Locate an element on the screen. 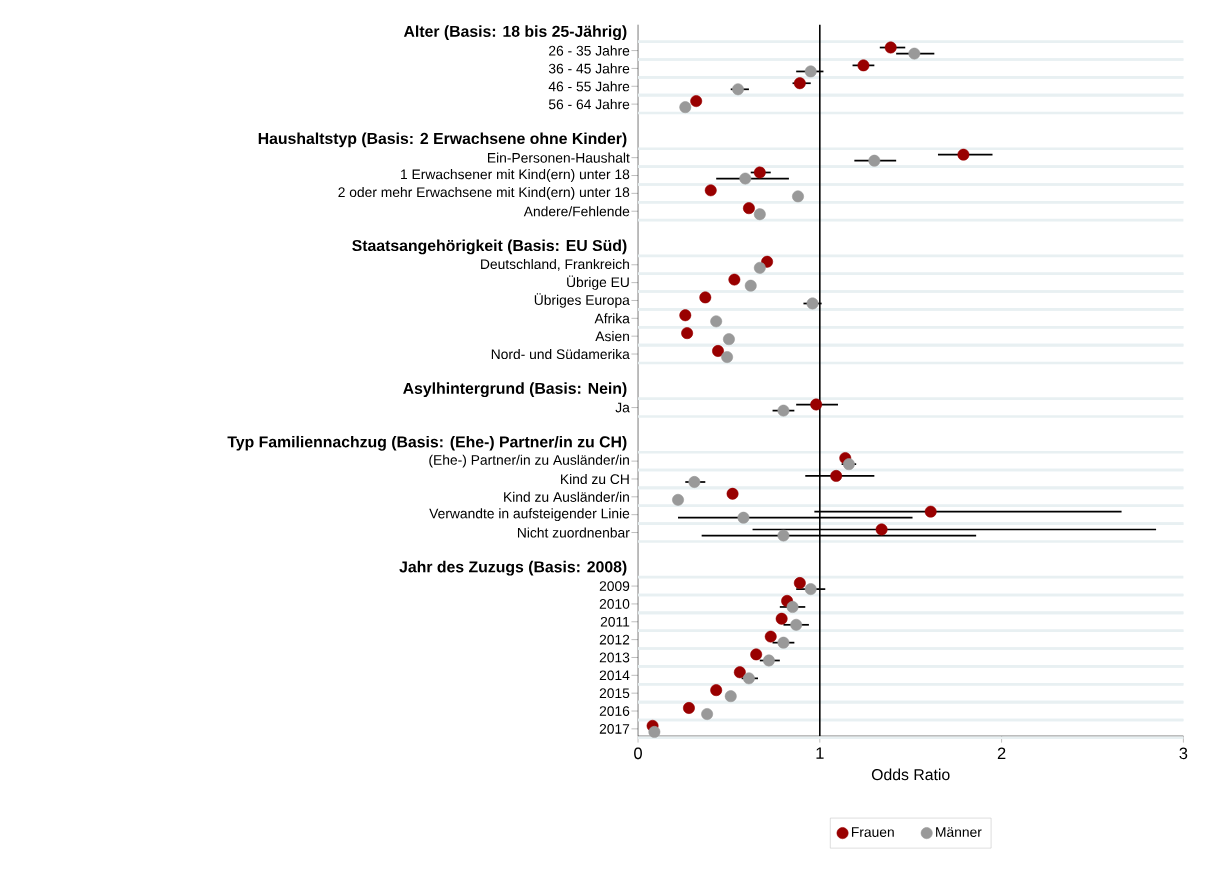  y-tick-label: Deutschland, Frankreich is located at coordinates (555, 264).